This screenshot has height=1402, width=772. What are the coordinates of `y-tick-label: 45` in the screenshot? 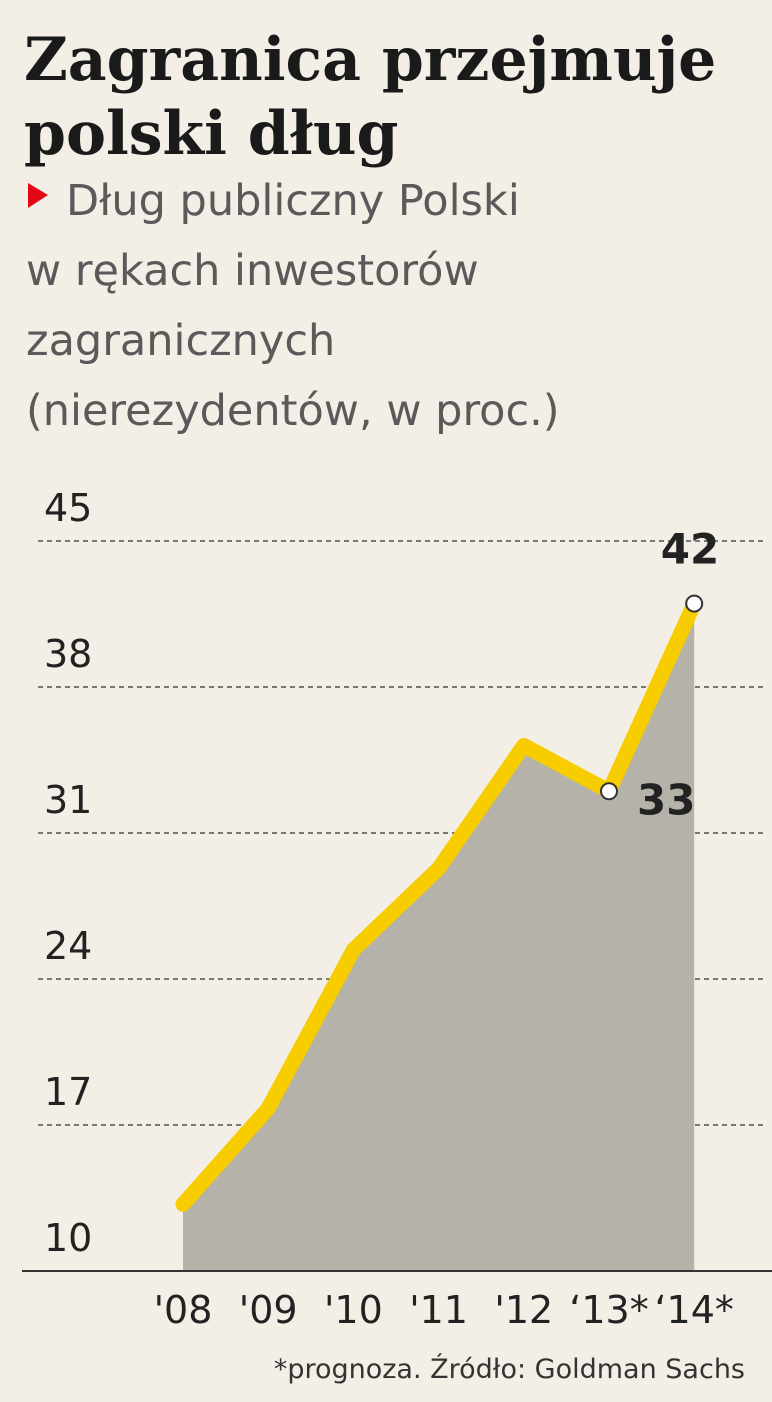 It's located at (68, 508).